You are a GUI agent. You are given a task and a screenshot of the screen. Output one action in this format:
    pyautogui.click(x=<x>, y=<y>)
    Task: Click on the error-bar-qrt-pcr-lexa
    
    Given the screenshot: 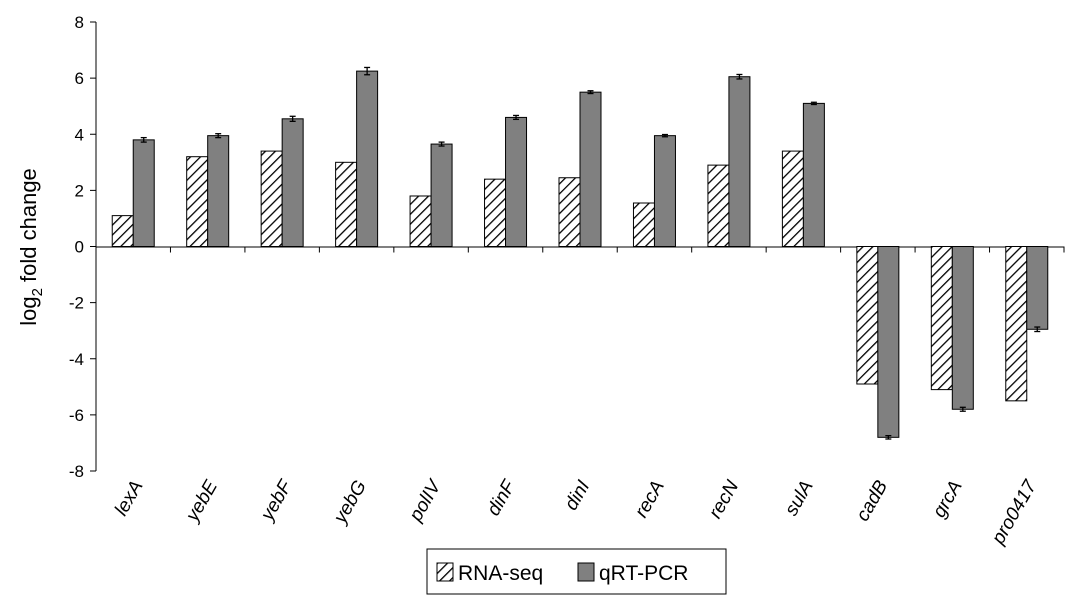 What is the action you would take?
    pyautogui.click(x=143, y=139)
    